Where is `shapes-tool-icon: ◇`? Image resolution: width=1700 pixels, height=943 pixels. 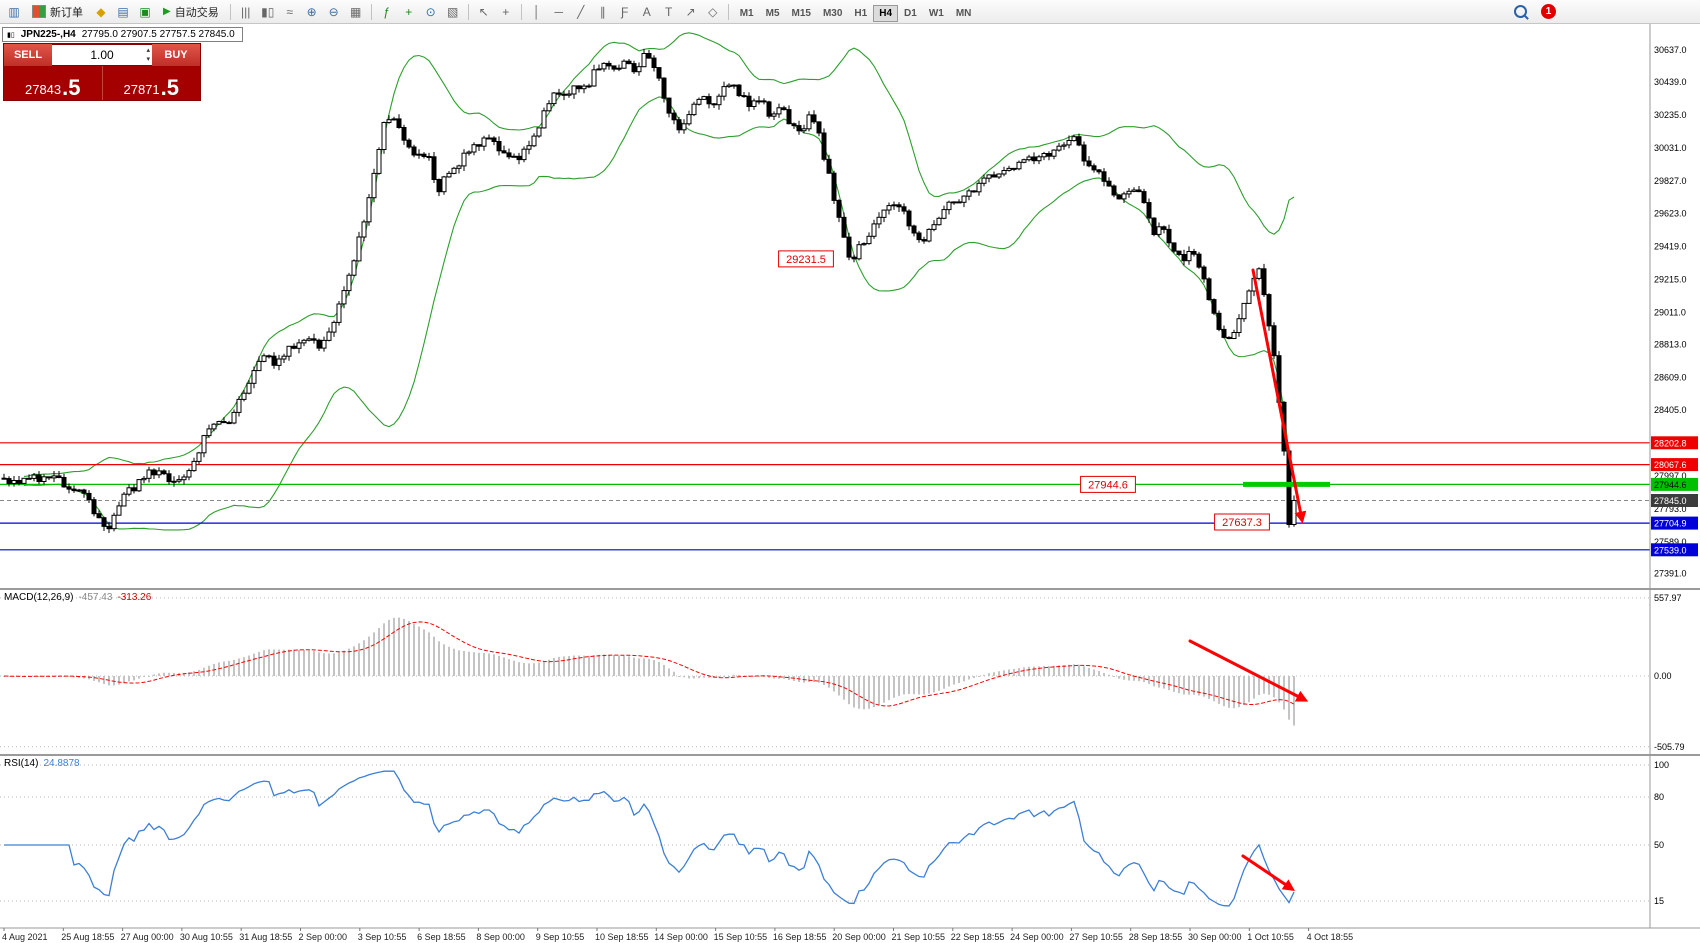 shapes-tool-icon: ◇ is located at coordinates (713, 11).